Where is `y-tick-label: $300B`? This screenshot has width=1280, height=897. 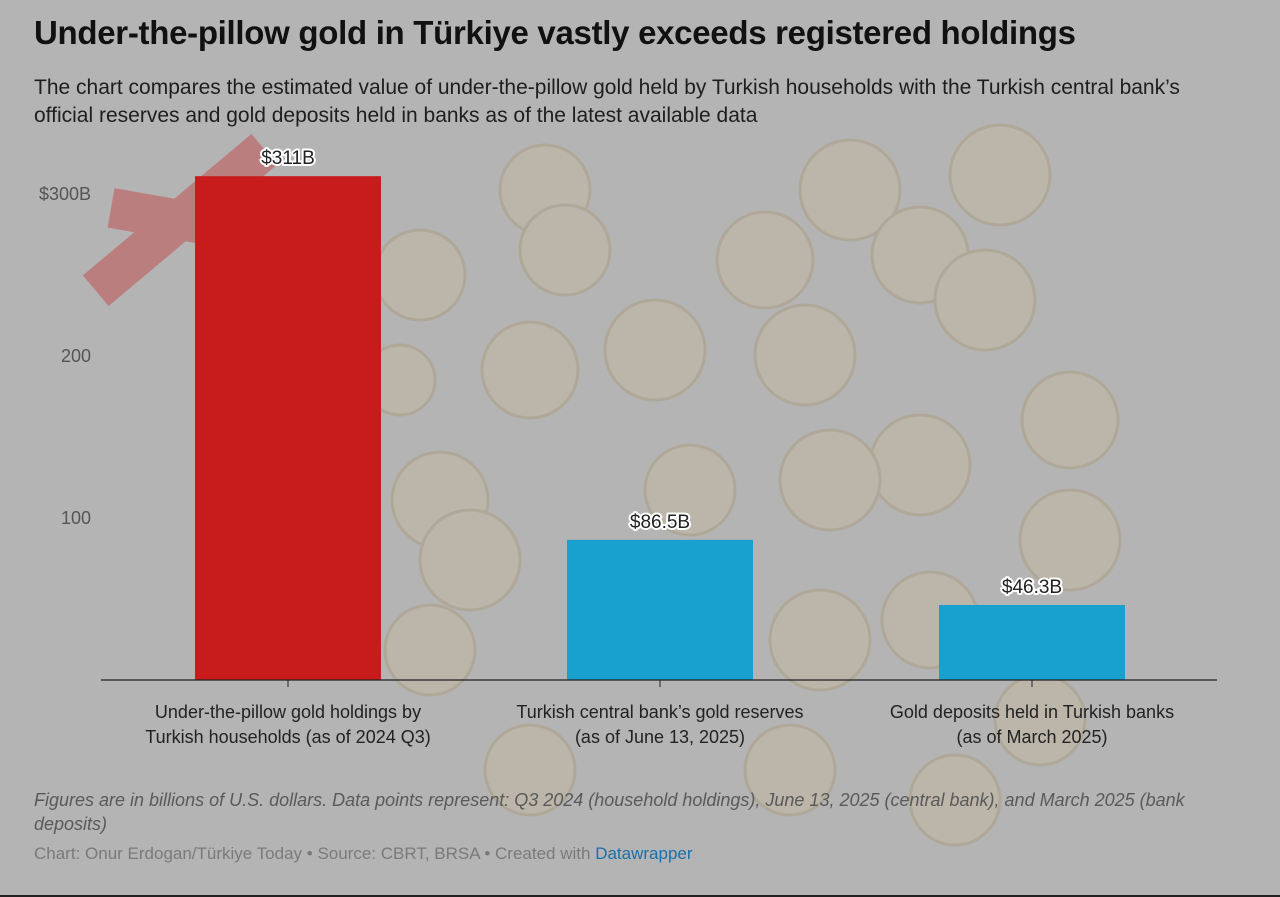
y-tick-label: $300B is located at coordinates (65, 194).